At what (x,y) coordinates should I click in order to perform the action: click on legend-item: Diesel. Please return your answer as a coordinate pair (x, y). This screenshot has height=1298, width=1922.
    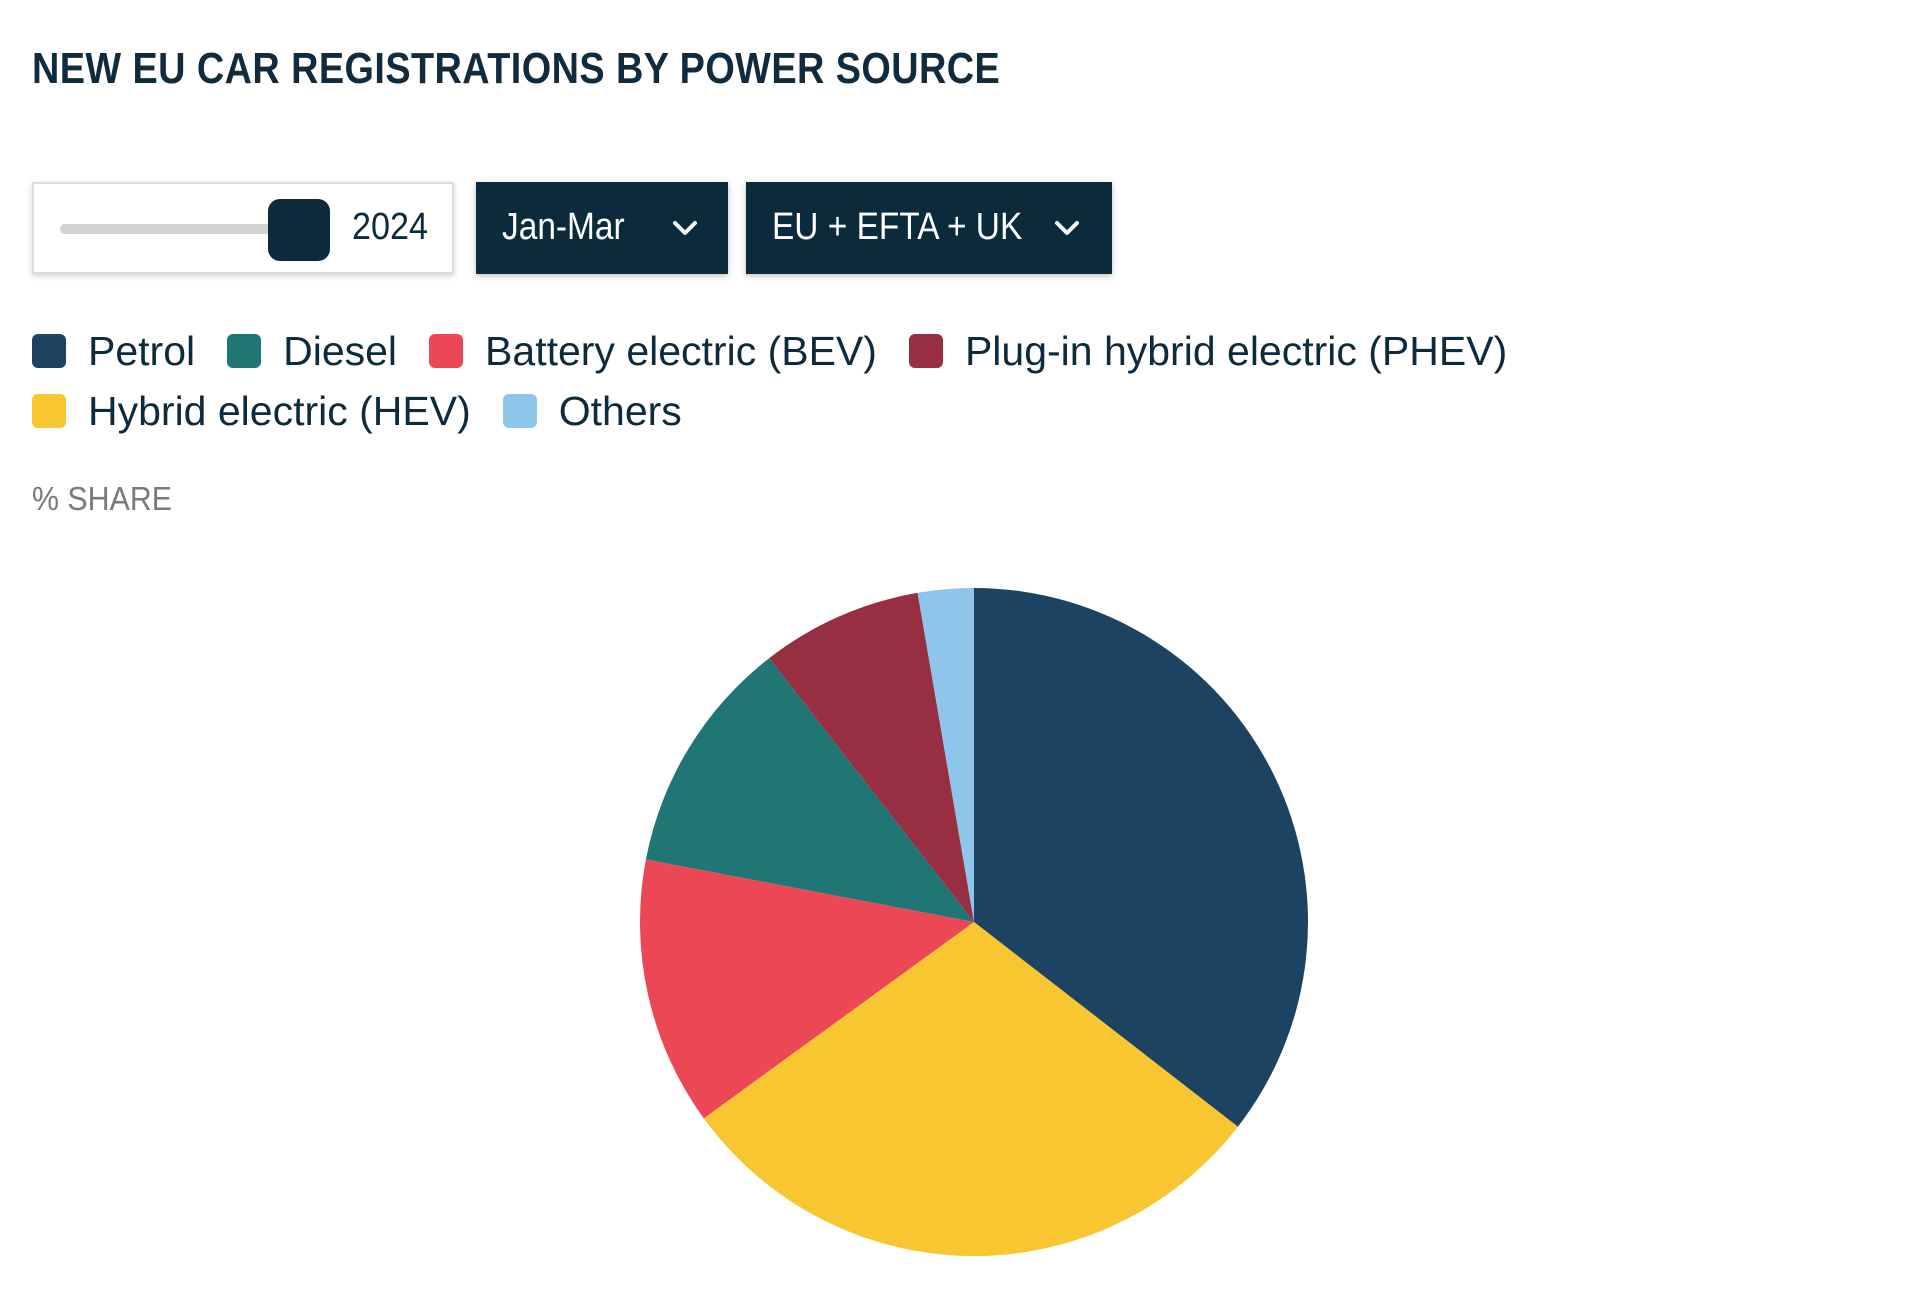
    Looking at the image, I should click on (312, 350).